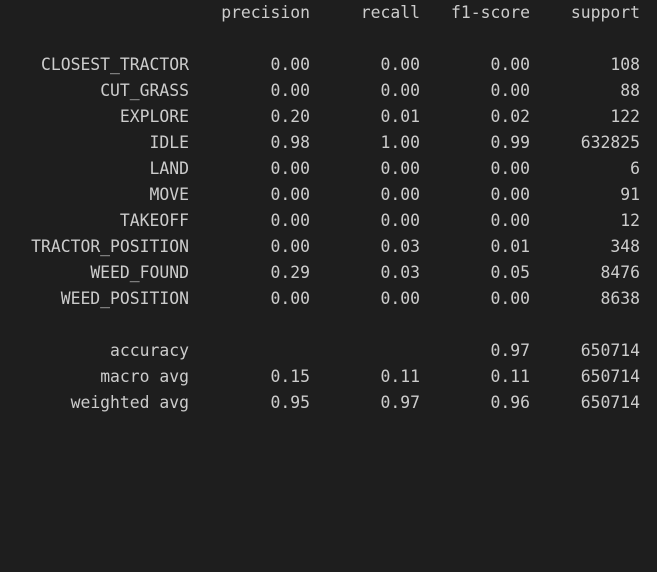  Describe the element at coordinates (144, 90) in the screenshot. I see `row-label: CUT_GRASS` at that location.